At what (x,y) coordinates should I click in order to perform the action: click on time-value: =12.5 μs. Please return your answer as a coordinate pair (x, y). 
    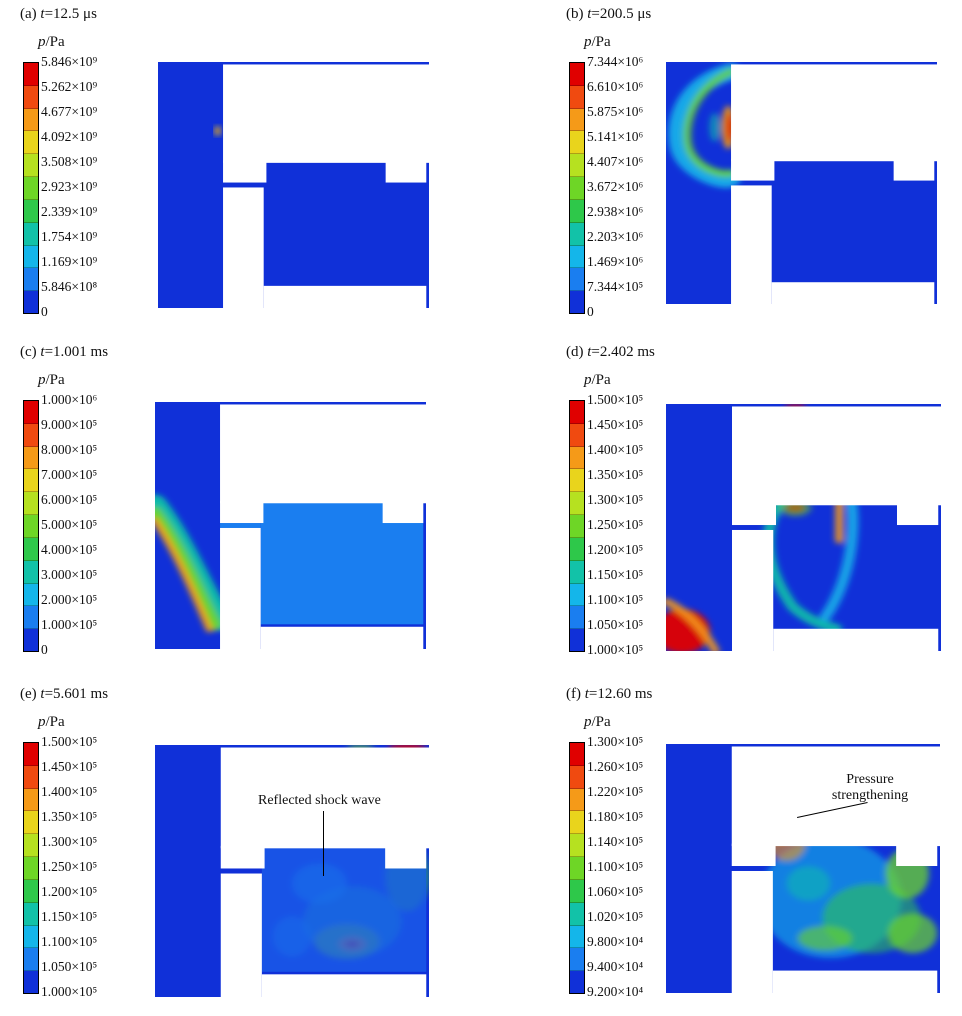
    Looking at the image, I should click on (70, 14).